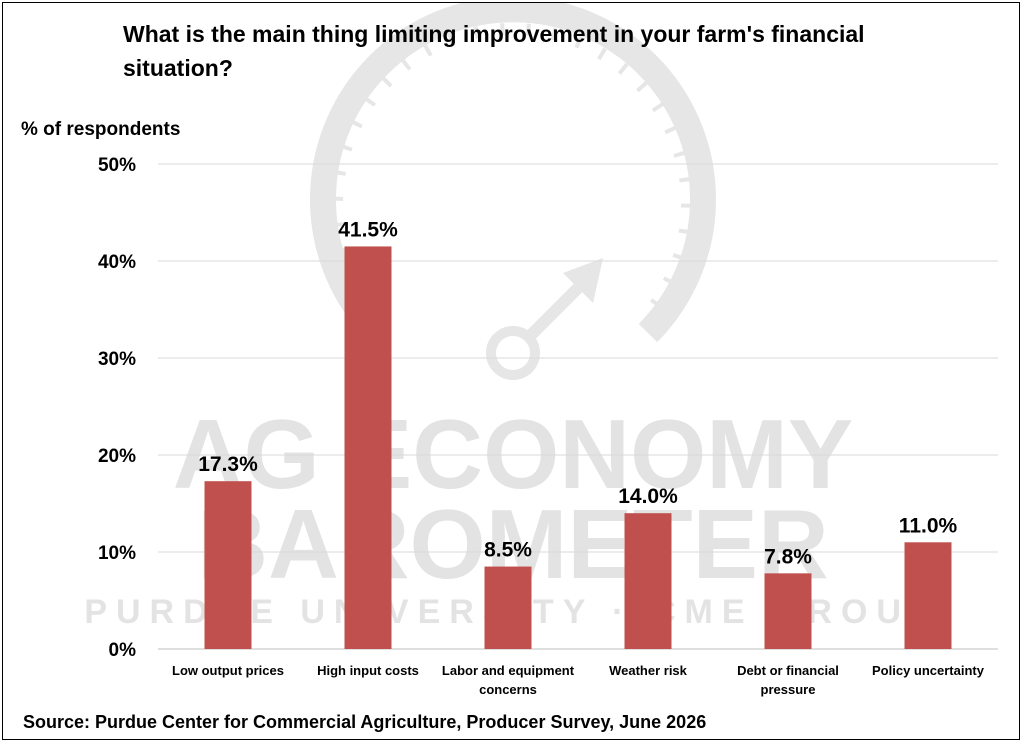 The height and width of the screenshot is (744, 1024). What do you see at coordinates (117, 359) in the screenshot?
I see `y-tick-label: 30%` at bounding box center [117, 359].